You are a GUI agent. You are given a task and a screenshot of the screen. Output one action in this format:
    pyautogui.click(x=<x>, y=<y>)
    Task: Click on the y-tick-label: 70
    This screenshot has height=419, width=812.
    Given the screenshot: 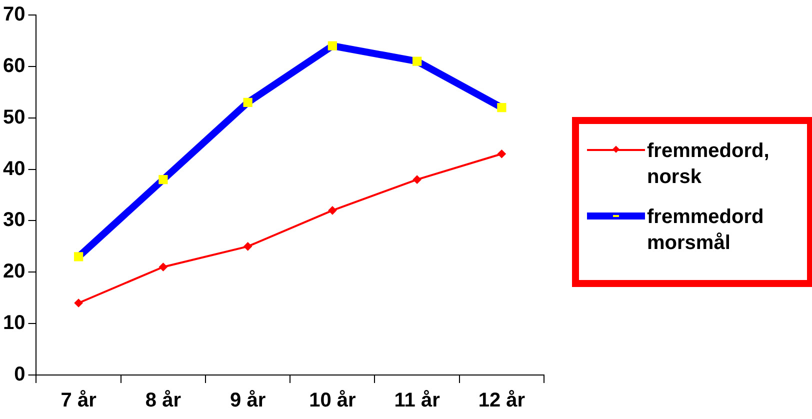 What is the action you would take?
    pyautogui.click(x=14, y=15)
    